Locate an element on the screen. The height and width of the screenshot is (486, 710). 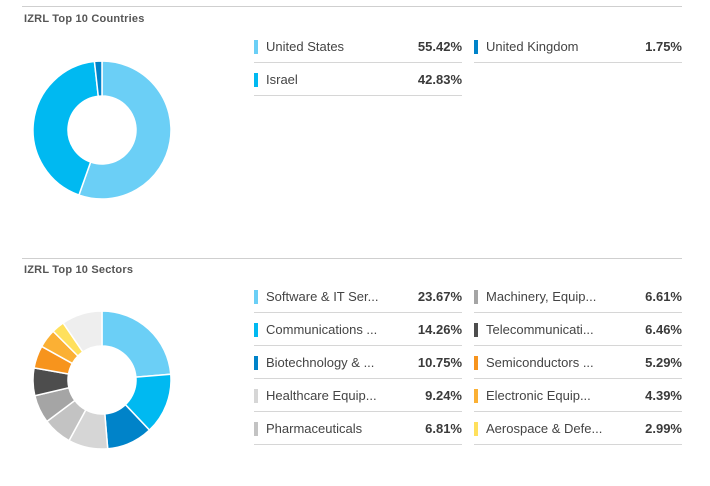
legend-item-electronic-equip: Electronic Equip... 4.39% is located at coordinates (578, 395).